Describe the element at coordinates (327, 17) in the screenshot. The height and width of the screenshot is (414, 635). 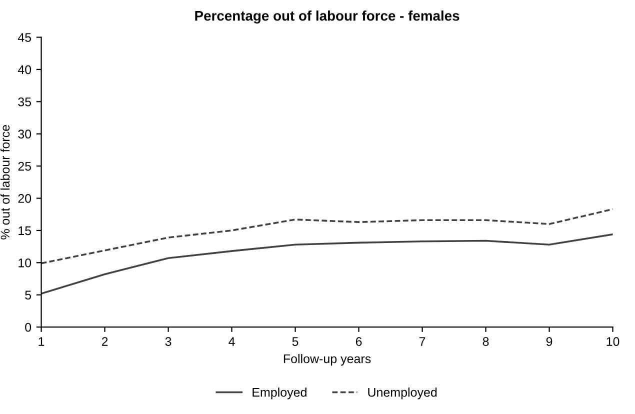
I see `chart-title: Percentage out of labour force - females` at that location.